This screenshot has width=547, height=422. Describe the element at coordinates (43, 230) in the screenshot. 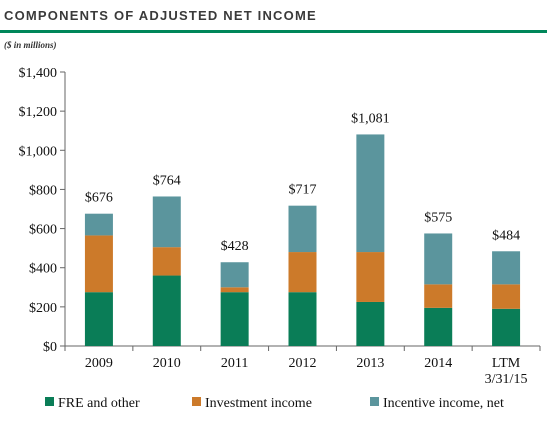

I see `y-tick-label: $600` at that location.